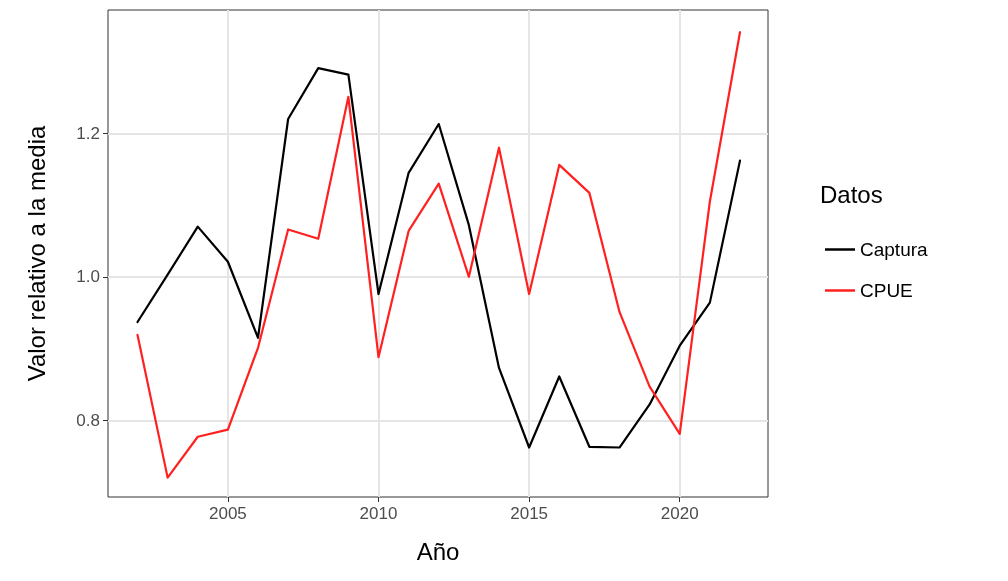 The width and height of the screenshot is (1008, 581). What do you see at coordinates (36, 253) in the screenshot?
I see `y-axis-title: Valor relativo a la media` at bounding box center [36, 253].